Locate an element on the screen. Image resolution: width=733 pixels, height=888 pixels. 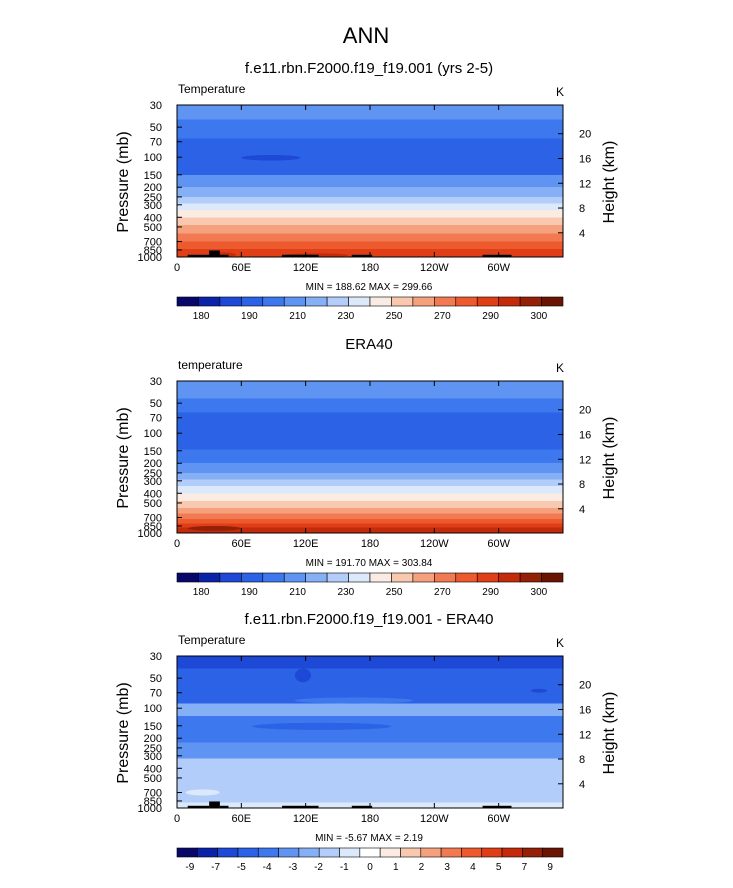
colorbar-label: 4 is located at coordinates (473, 867).